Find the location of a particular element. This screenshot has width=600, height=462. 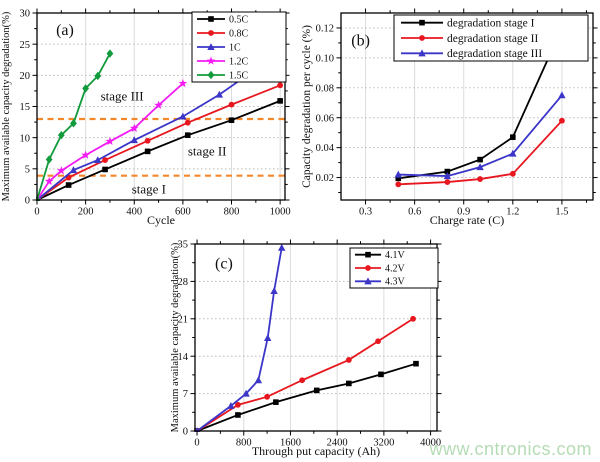

annotation: (b) is located at coordinates (360, 41).